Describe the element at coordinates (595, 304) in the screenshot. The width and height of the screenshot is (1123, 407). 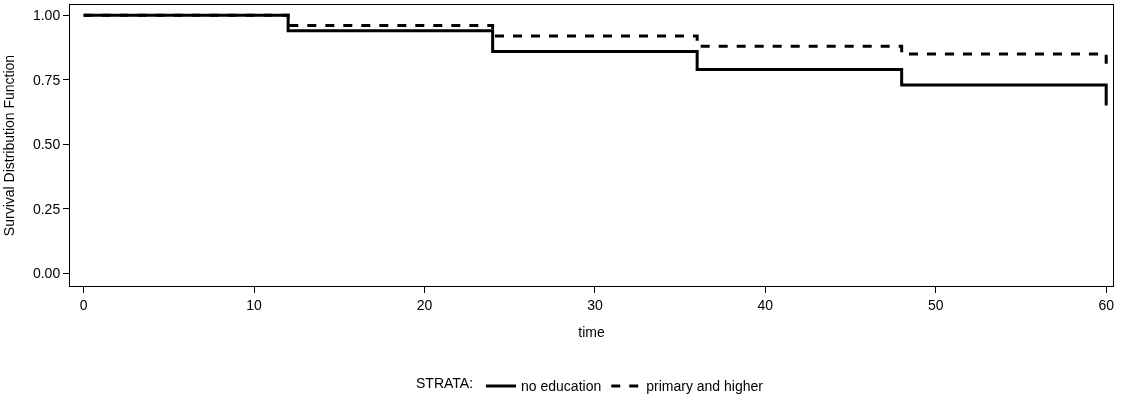
I see `x-tick-label: 30` at that location.